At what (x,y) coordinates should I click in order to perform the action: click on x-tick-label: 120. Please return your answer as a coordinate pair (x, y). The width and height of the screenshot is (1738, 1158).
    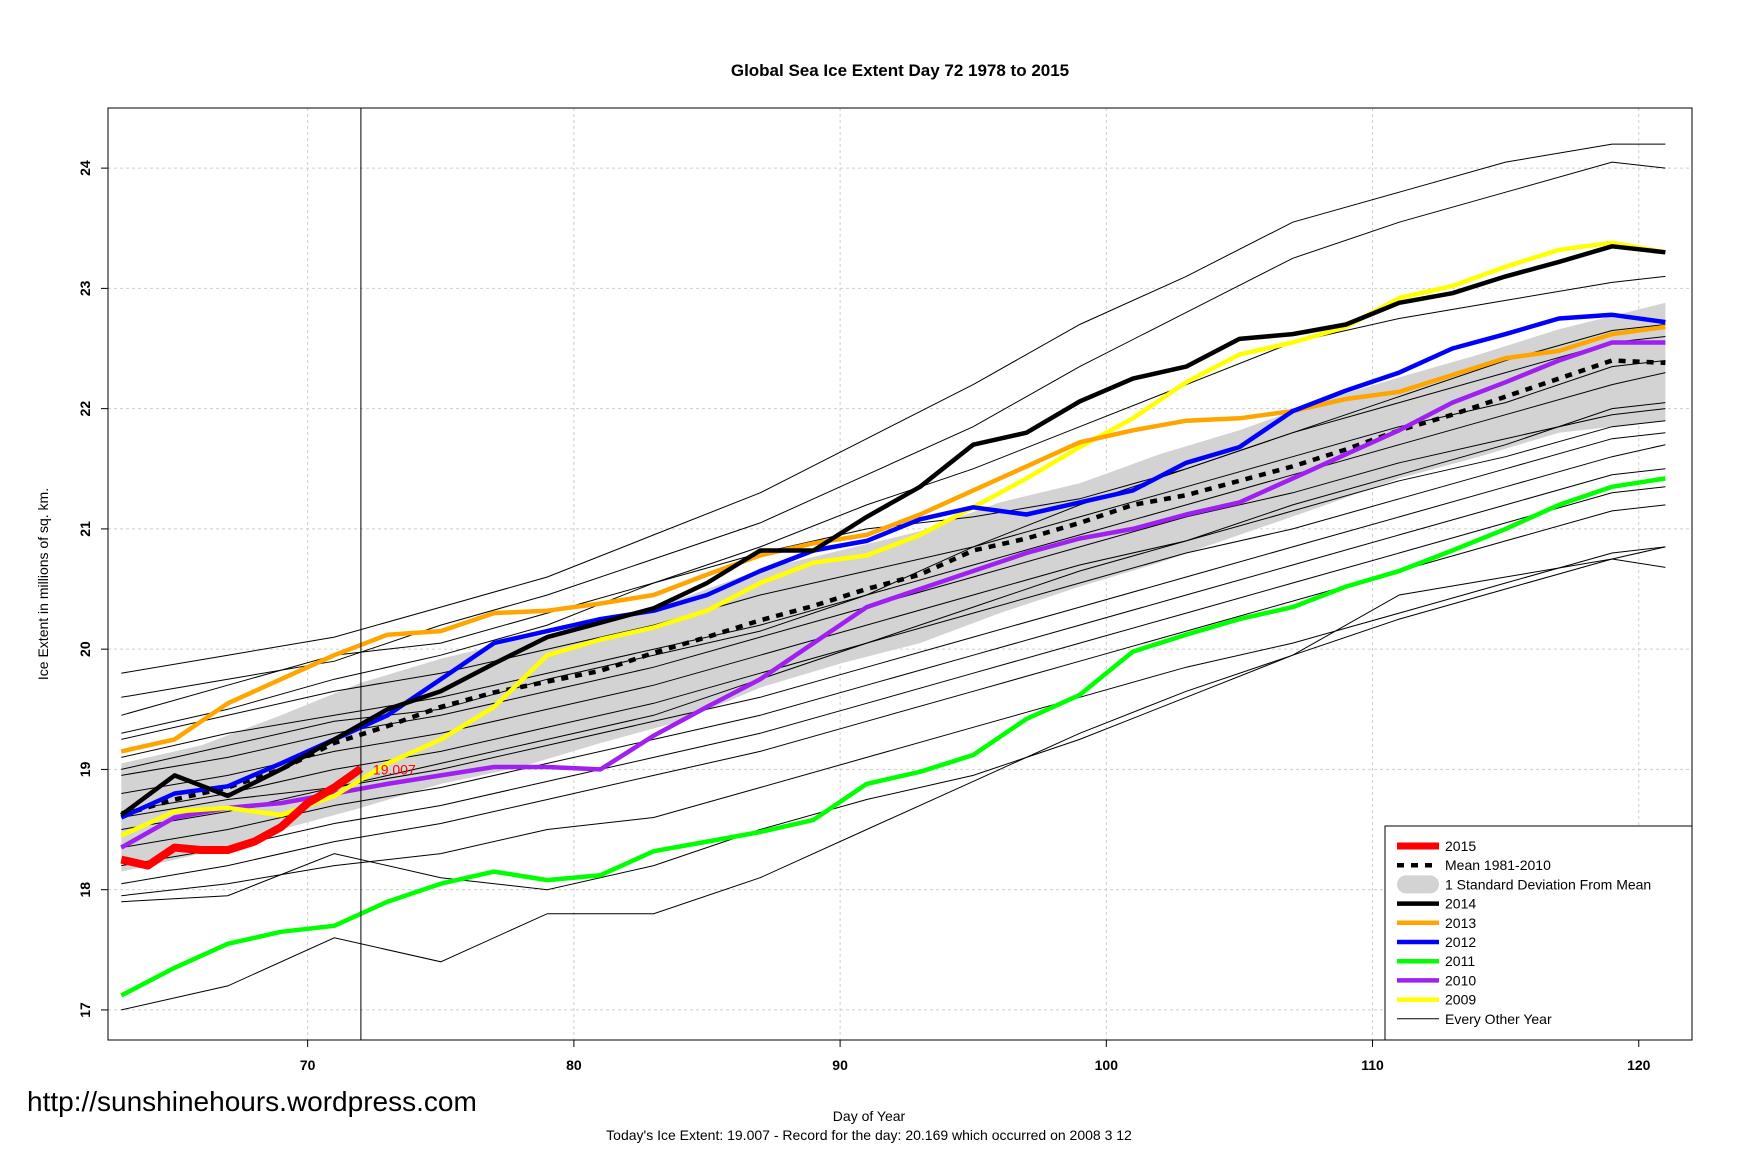
    Looking at the image, I should click on (1639, 1065).